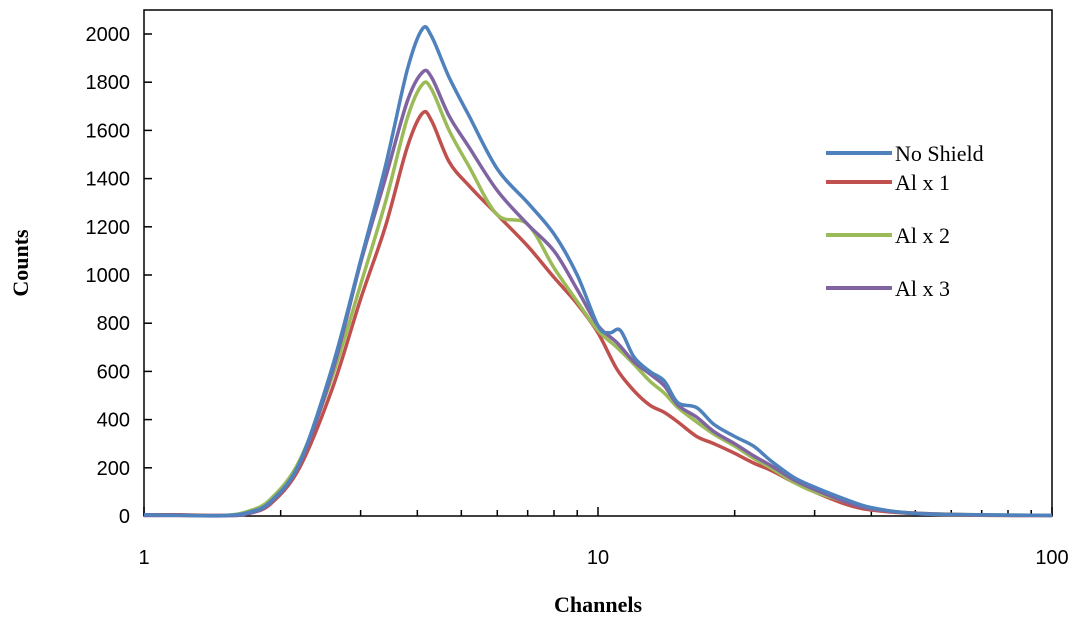 The image size is (1080, 619). What do you see at coordinates (922, 235) in the screenshot?
I see `legend-label-al-x-2: Al x 2` at bounding box center [922, 235].